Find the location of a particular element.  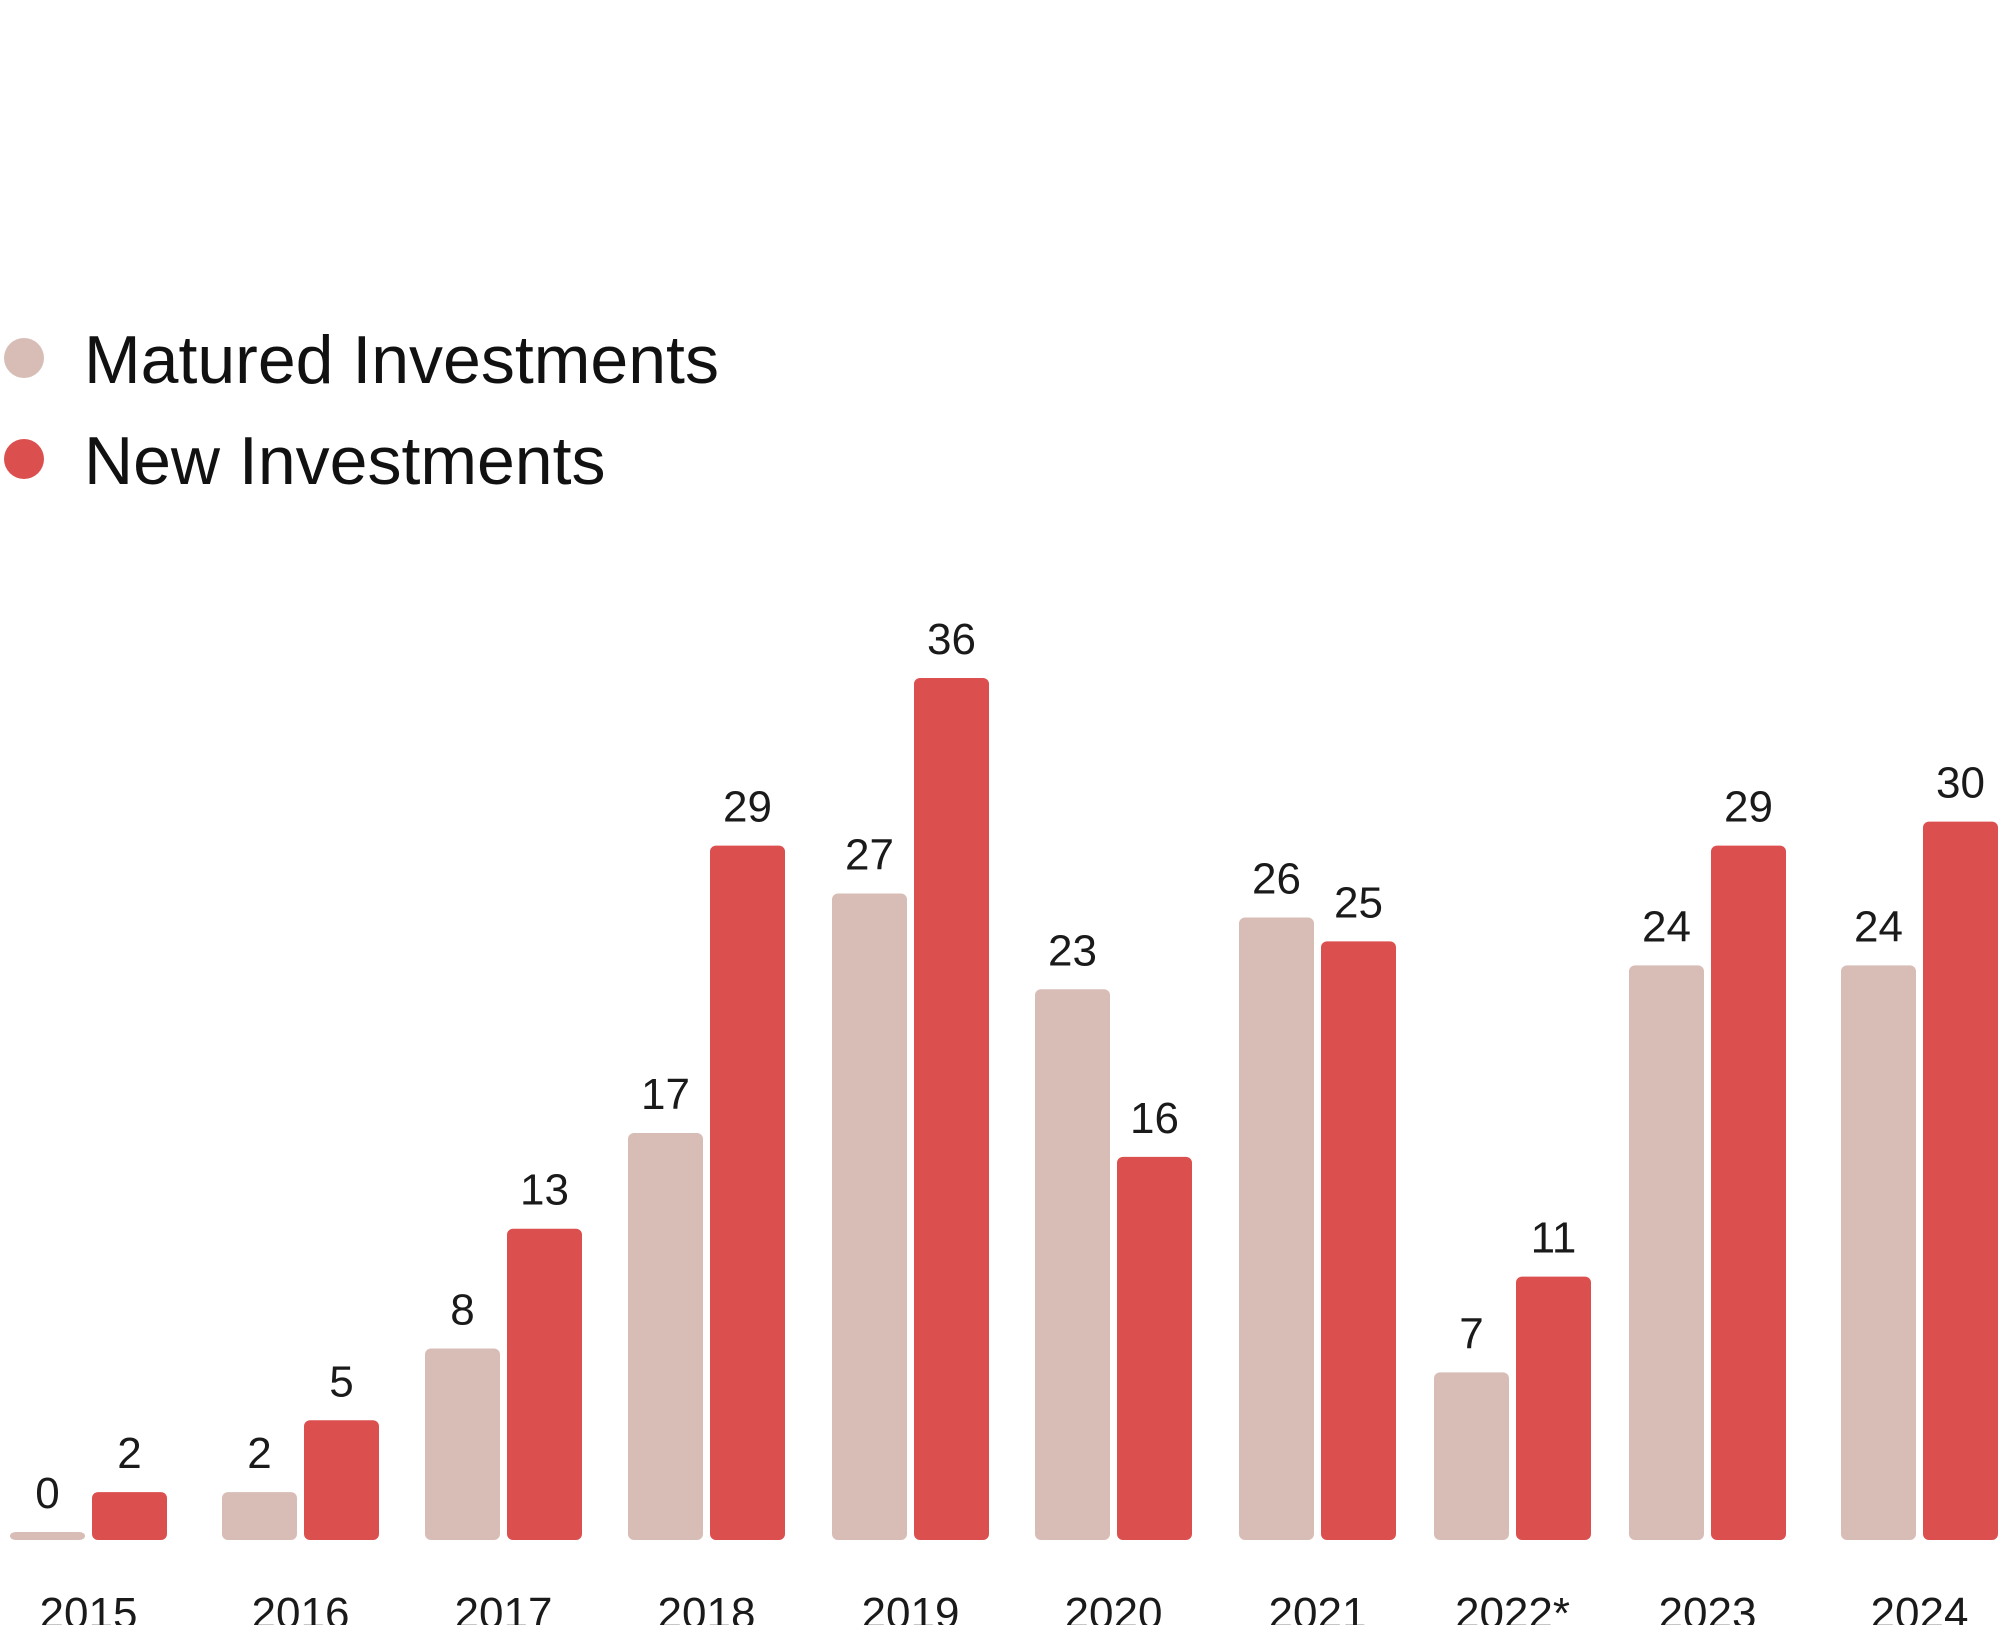

bar-matured-2017 is located at coordinates (462, 1444).